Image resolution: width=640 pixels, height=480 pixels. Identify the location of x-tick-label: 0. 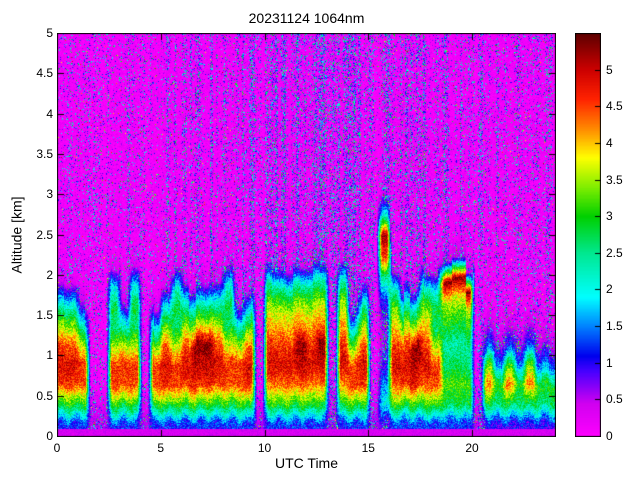
(57, 448).